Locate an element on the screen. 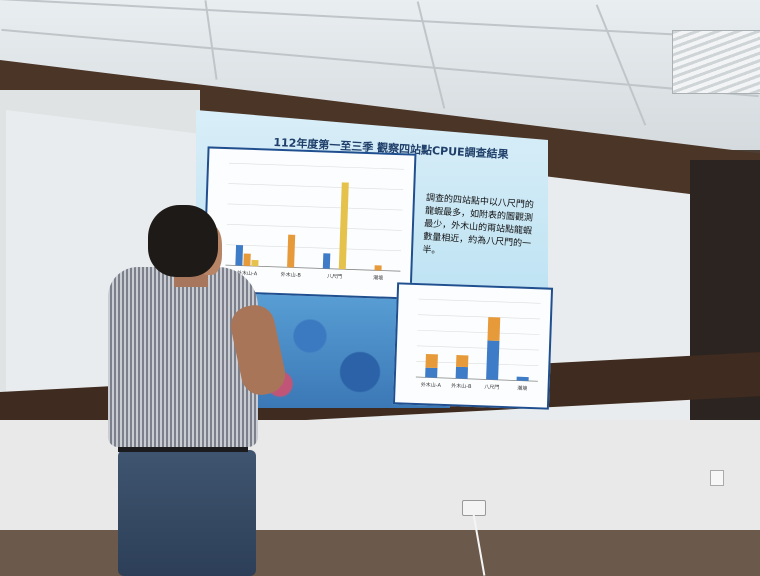 The image size is (760, 576). wall-switch is located at coordinates (717, 478).